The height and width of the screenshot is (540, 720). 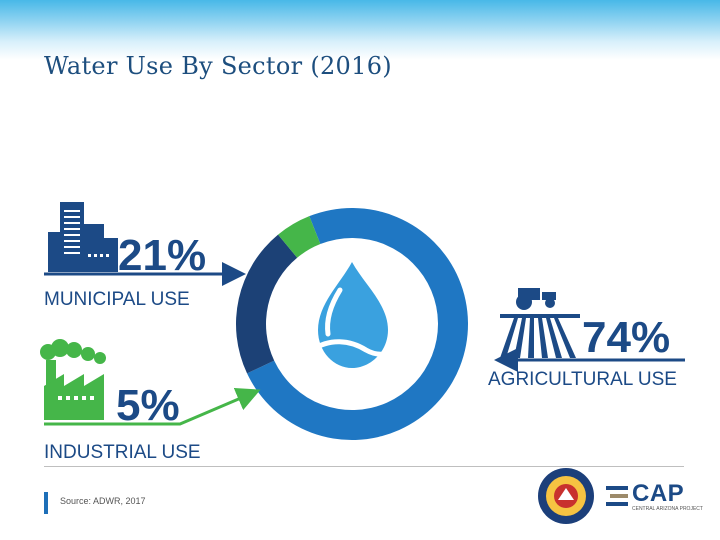 What do you see at coordinates (103, 501) in the screenshot?
I see `source-note: Source: ADWR, 2017` at bounding box center [103, 501].